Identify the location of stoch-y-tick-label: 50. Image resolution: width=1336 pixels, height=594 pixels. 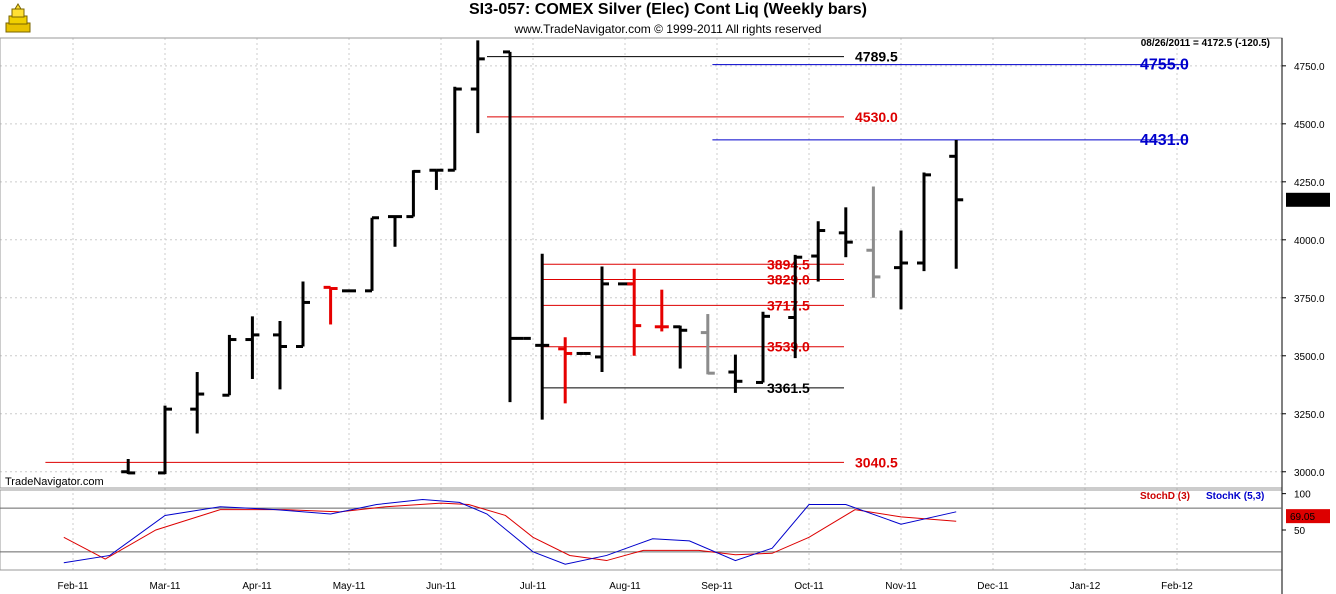
(1300, 531).